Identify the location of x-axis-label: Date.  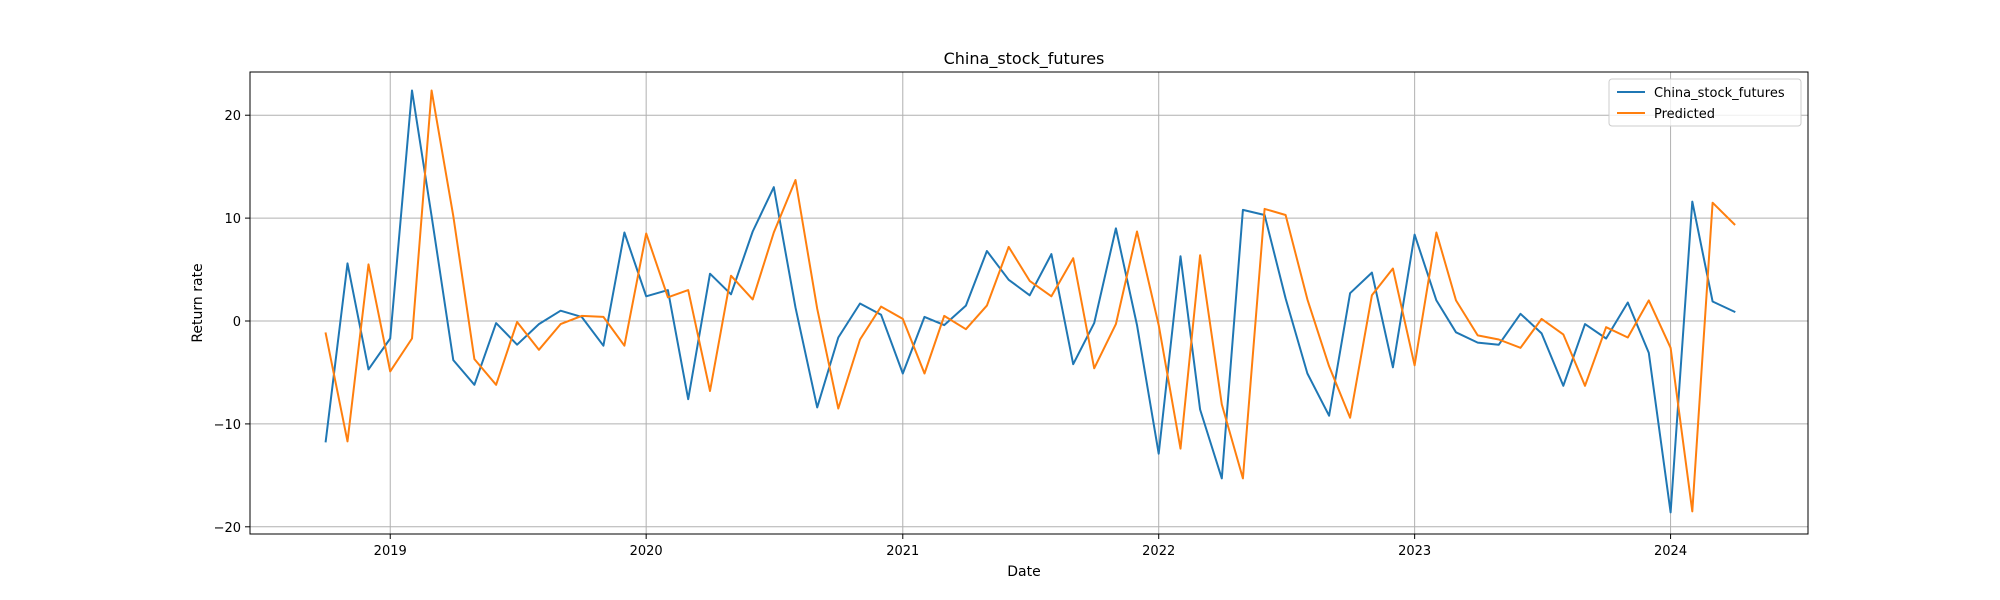
(1023, 572).